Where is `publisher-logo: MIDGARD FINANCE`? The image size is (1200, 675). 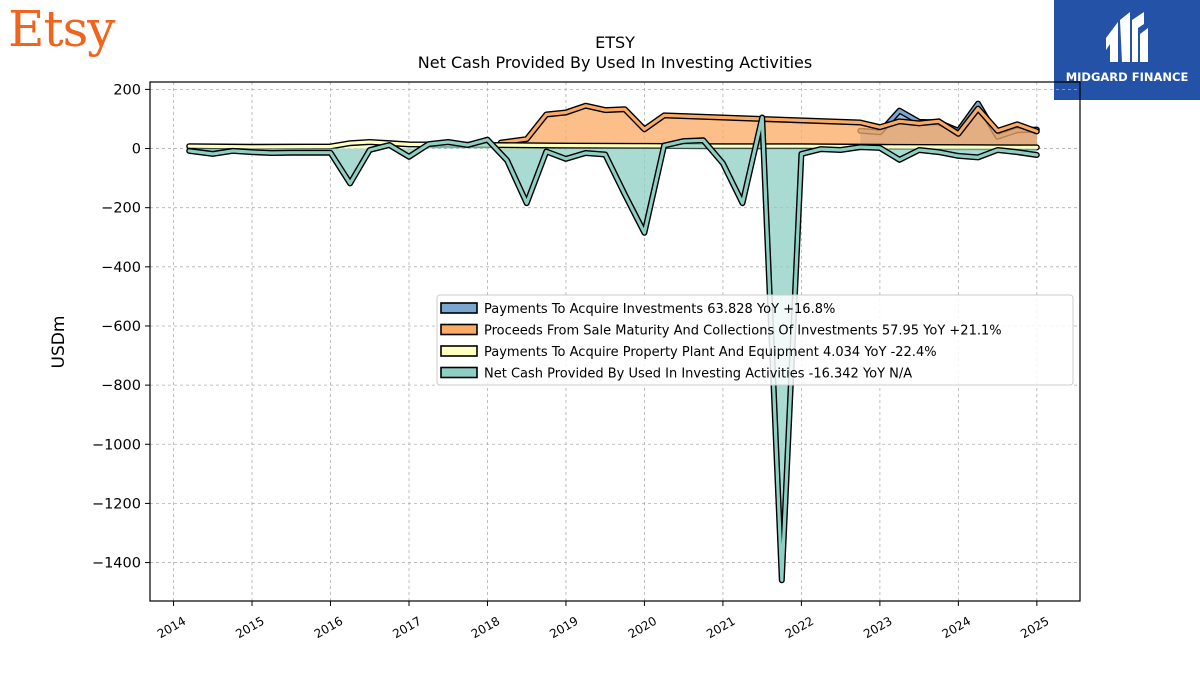
publisher-logo: MIDGARD FINANCE is located at coordinates (1127, 50).